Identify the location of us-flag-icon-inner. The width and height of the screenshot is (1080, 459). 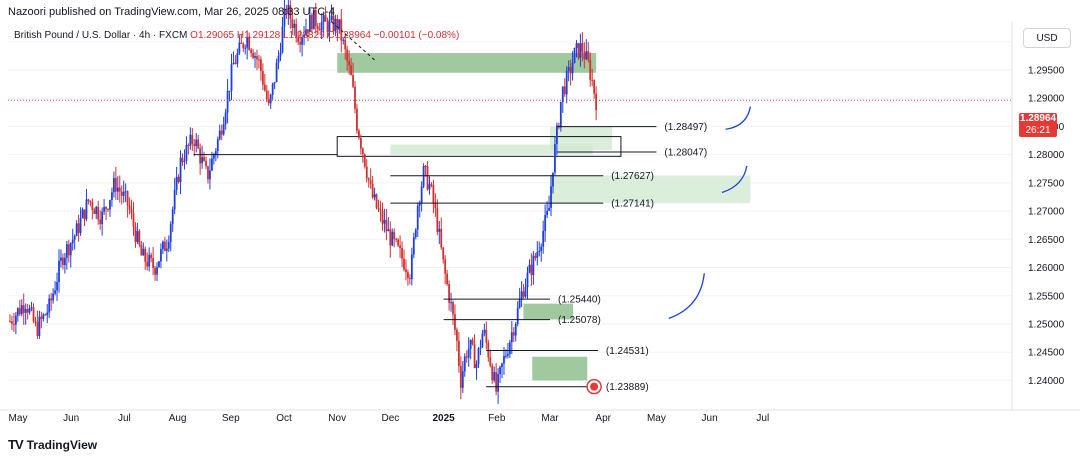
(594, 386).